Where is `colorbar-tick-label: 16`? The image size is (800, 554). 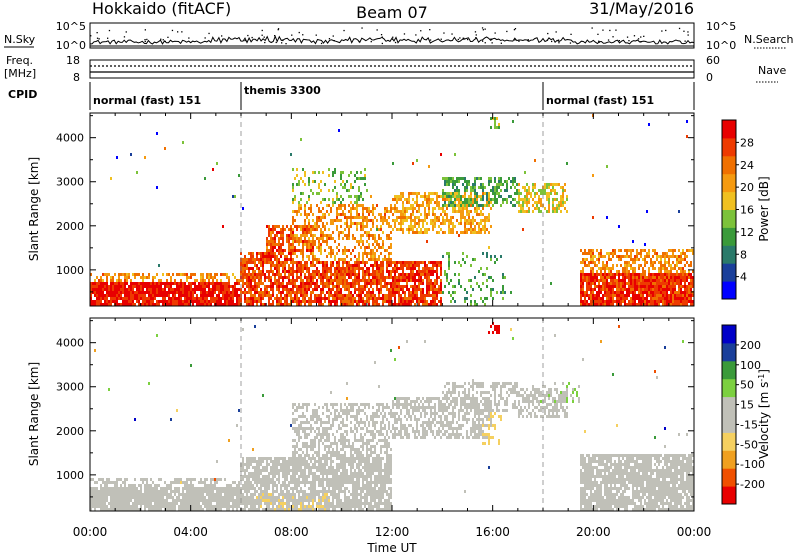
colorbar-tick-label: 16 is located at coordinates (747, 210).